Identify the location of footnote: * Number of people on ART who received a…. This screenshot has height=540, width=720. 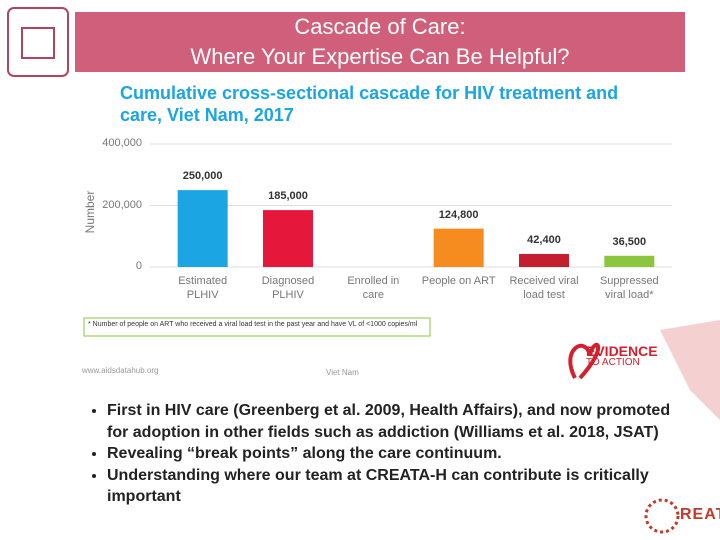
(253, 324).